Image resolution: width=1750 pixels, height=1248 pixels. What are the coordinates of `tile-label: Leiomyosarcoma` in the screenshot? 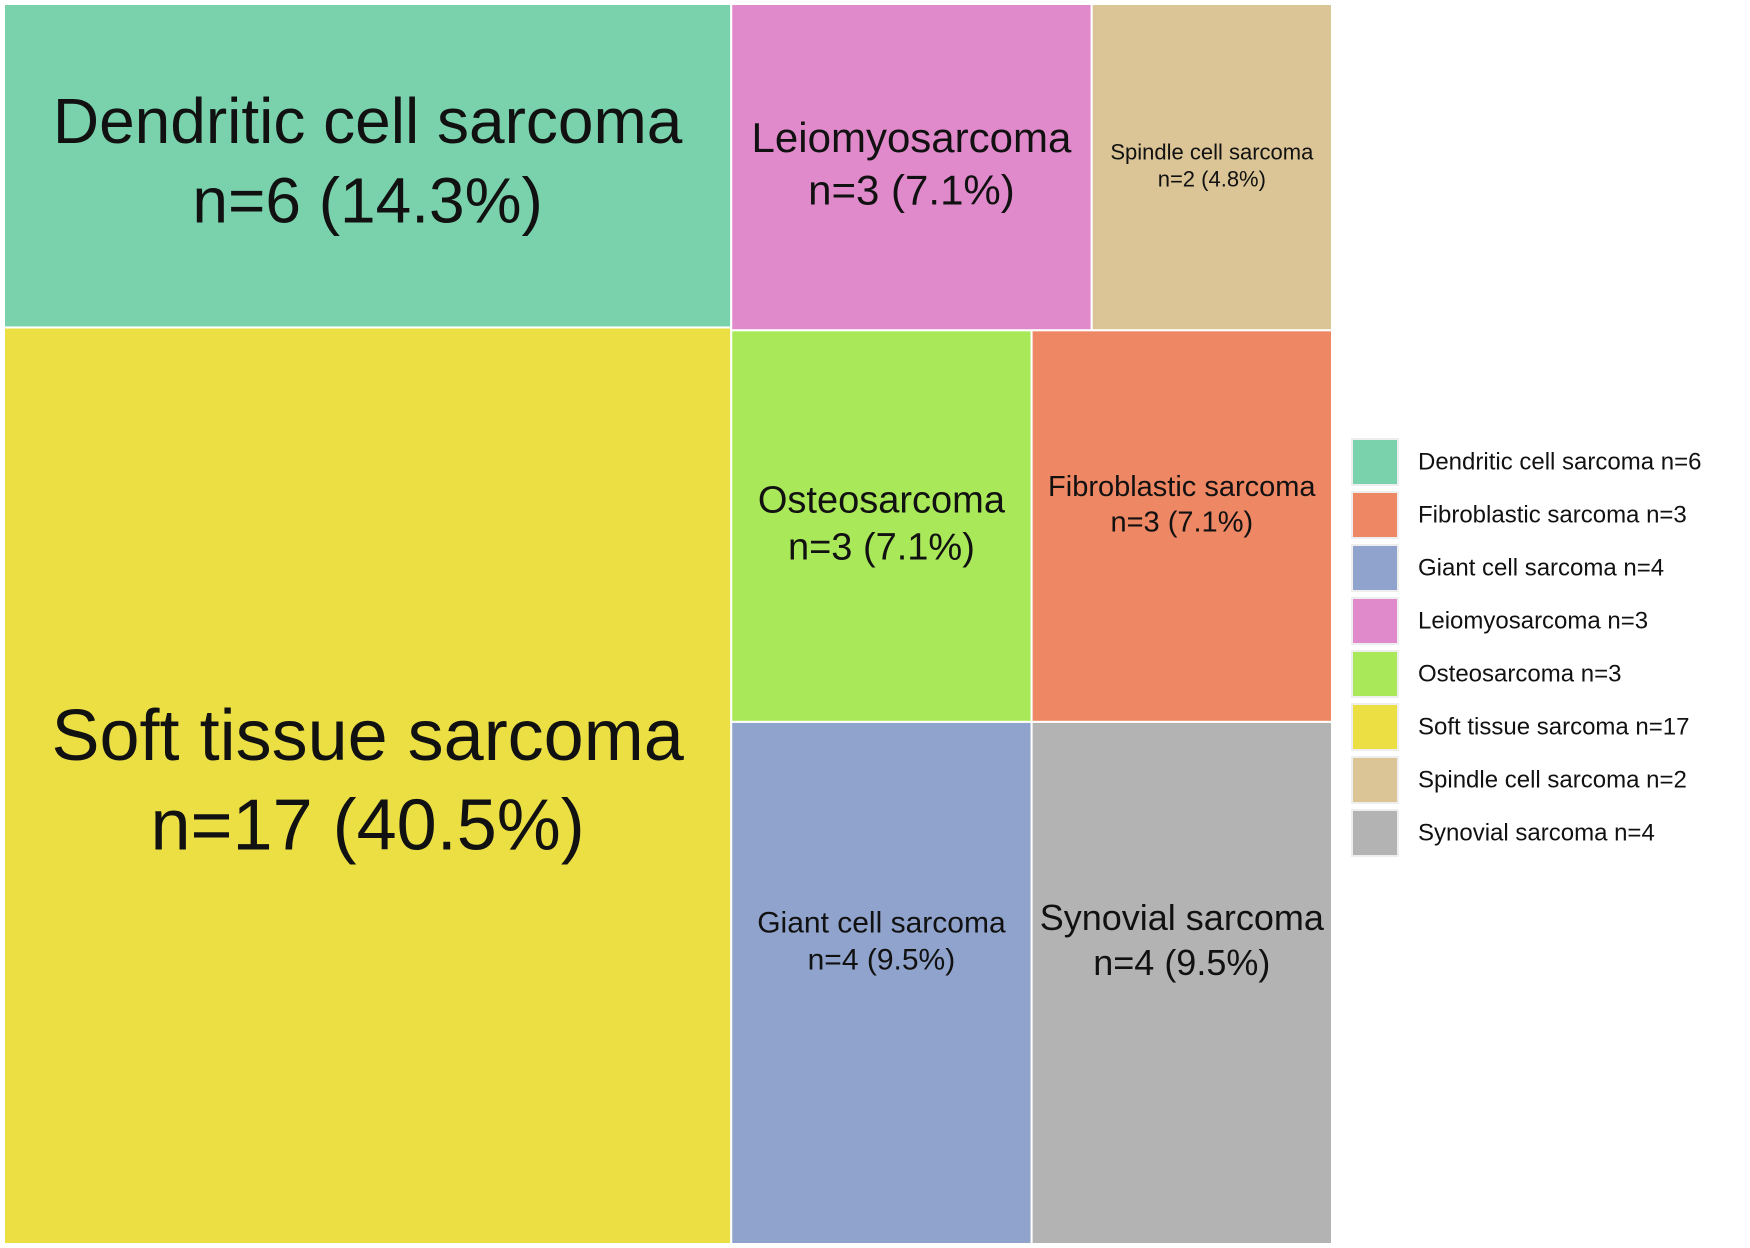 It's located at (912, 137).